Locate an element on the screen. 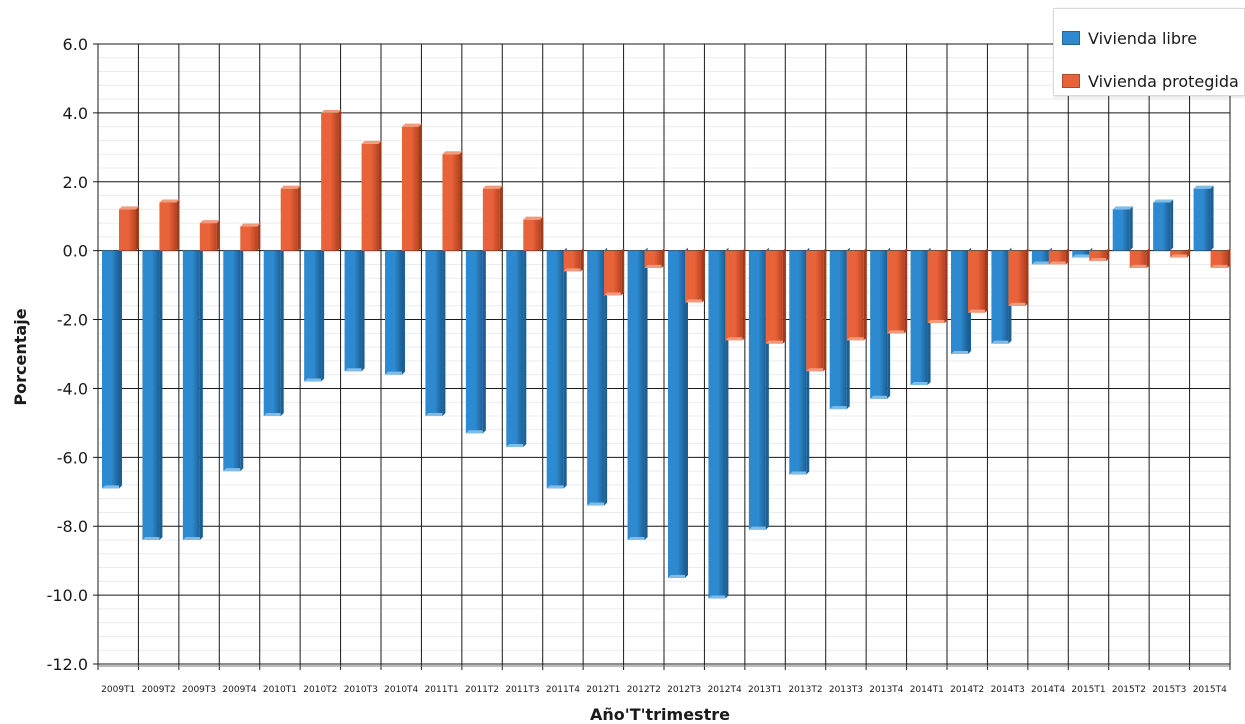 The width and height of the screenshot is (1245, 724). x-tick-label: 2014T4 is located at coordinates (1048, 690).